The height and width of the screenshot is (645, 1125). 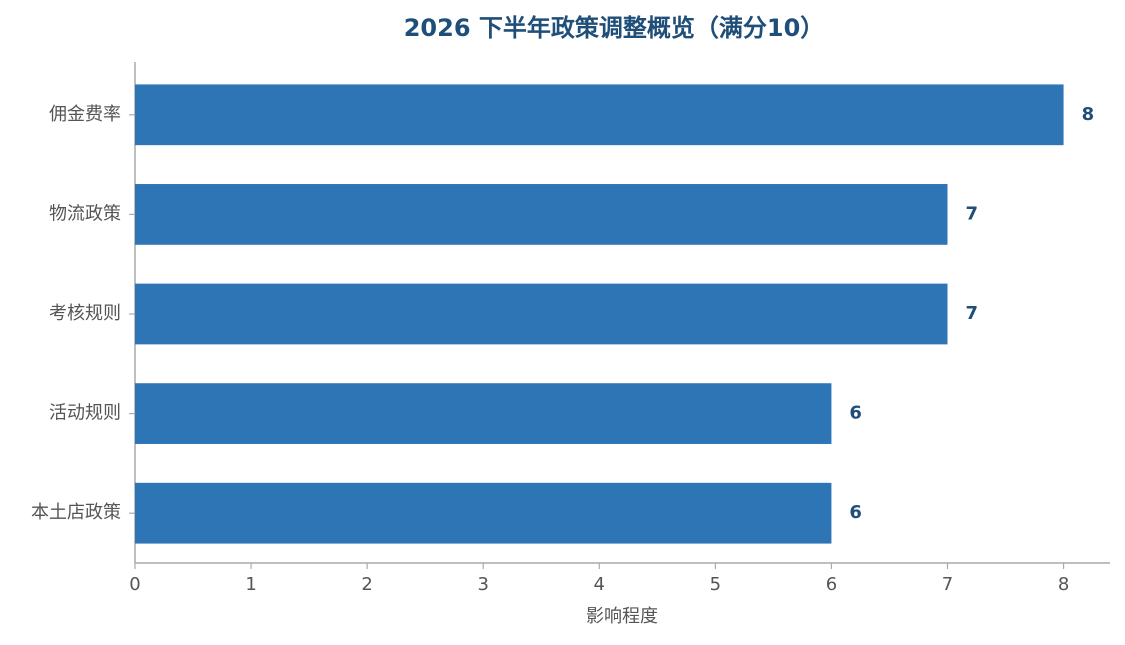 What do you see at coordinates (622, 616) in the screenshot?
I see `x-axis-label: 影响程度` at bounding box center [622, 616].